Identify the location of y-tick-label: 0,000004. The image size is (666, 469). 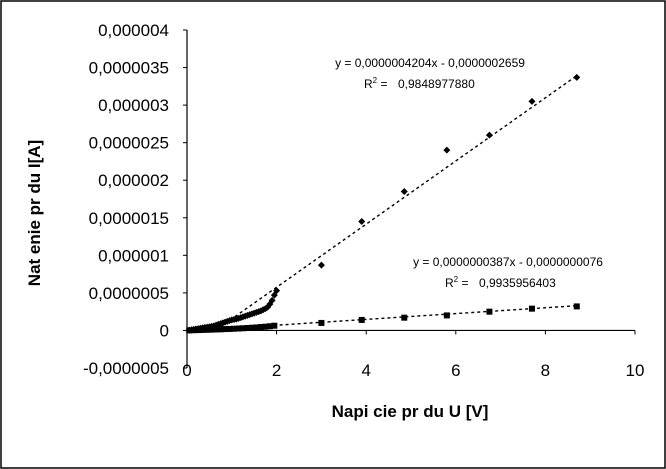
(133, 30).